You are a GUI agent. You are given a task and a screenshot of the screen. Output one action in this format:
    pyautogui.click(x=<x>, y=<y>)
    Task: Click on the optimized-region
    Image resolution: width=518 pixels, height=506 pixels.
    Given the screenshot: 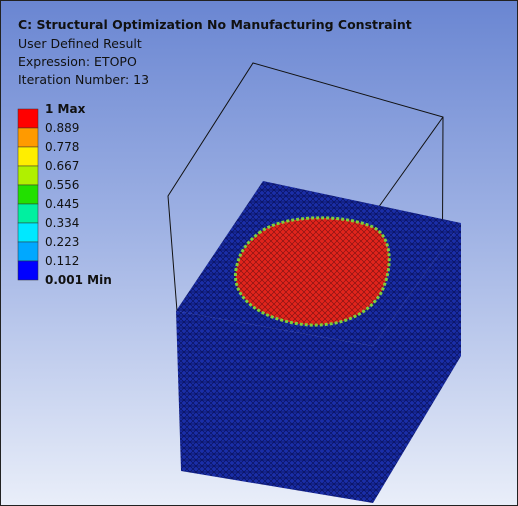 What is the action you would take?
    pyautogui.click(x=312, y=271)
    